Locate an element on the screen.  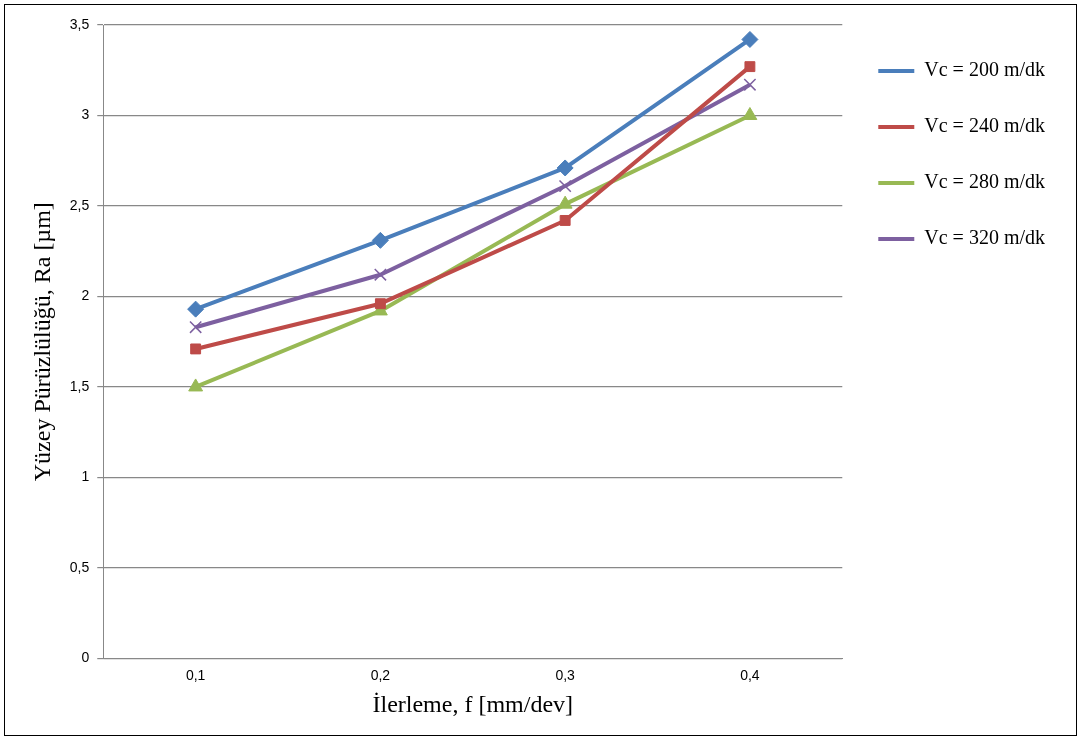
x-axis-title: İlerleme, f [mm/dev] is located at coordinates (473, 703).